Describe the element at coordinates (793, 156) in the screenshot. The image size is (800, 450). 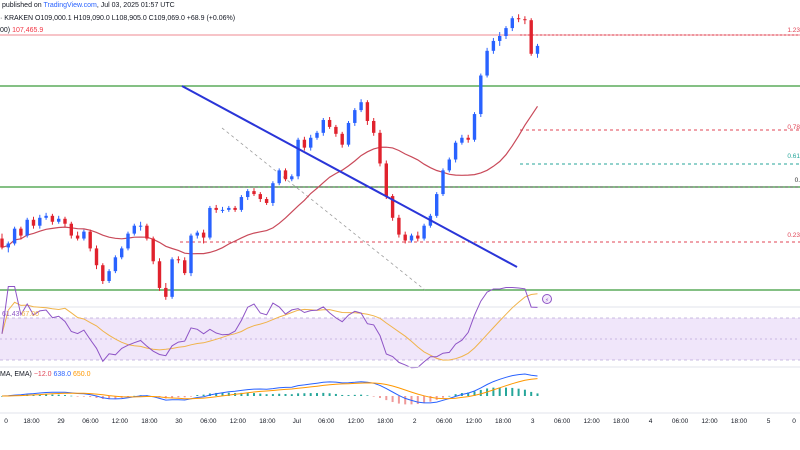
I see `fib-label-3: 0.61` at that location.